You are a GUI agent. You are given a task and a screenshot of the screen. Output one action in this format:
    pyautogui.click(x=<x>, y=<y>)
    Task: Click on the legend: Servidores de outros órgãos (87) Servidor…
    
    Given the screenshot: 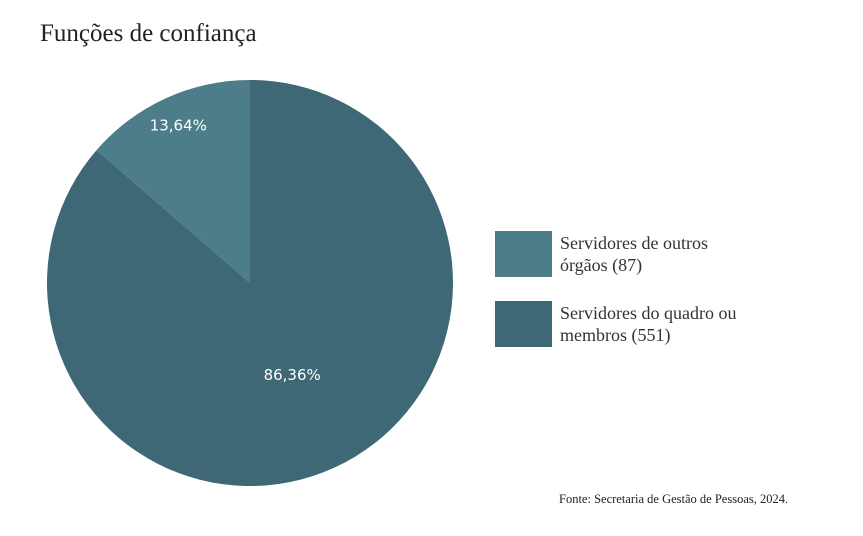 What is the action you would take?
    pyautogui.click(x=620, y=301)
    